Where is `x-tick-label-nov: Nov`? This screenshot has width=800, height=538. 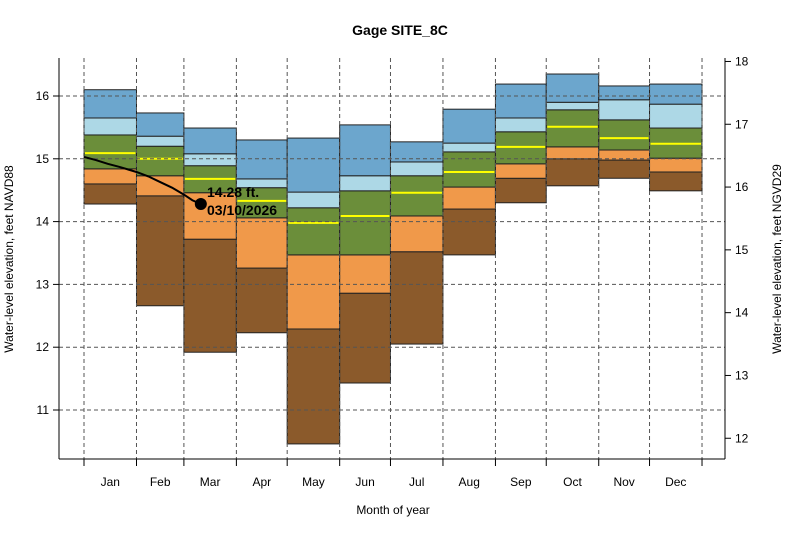
x-tick-label-nov: Nov is located at coordinates (623, 482).